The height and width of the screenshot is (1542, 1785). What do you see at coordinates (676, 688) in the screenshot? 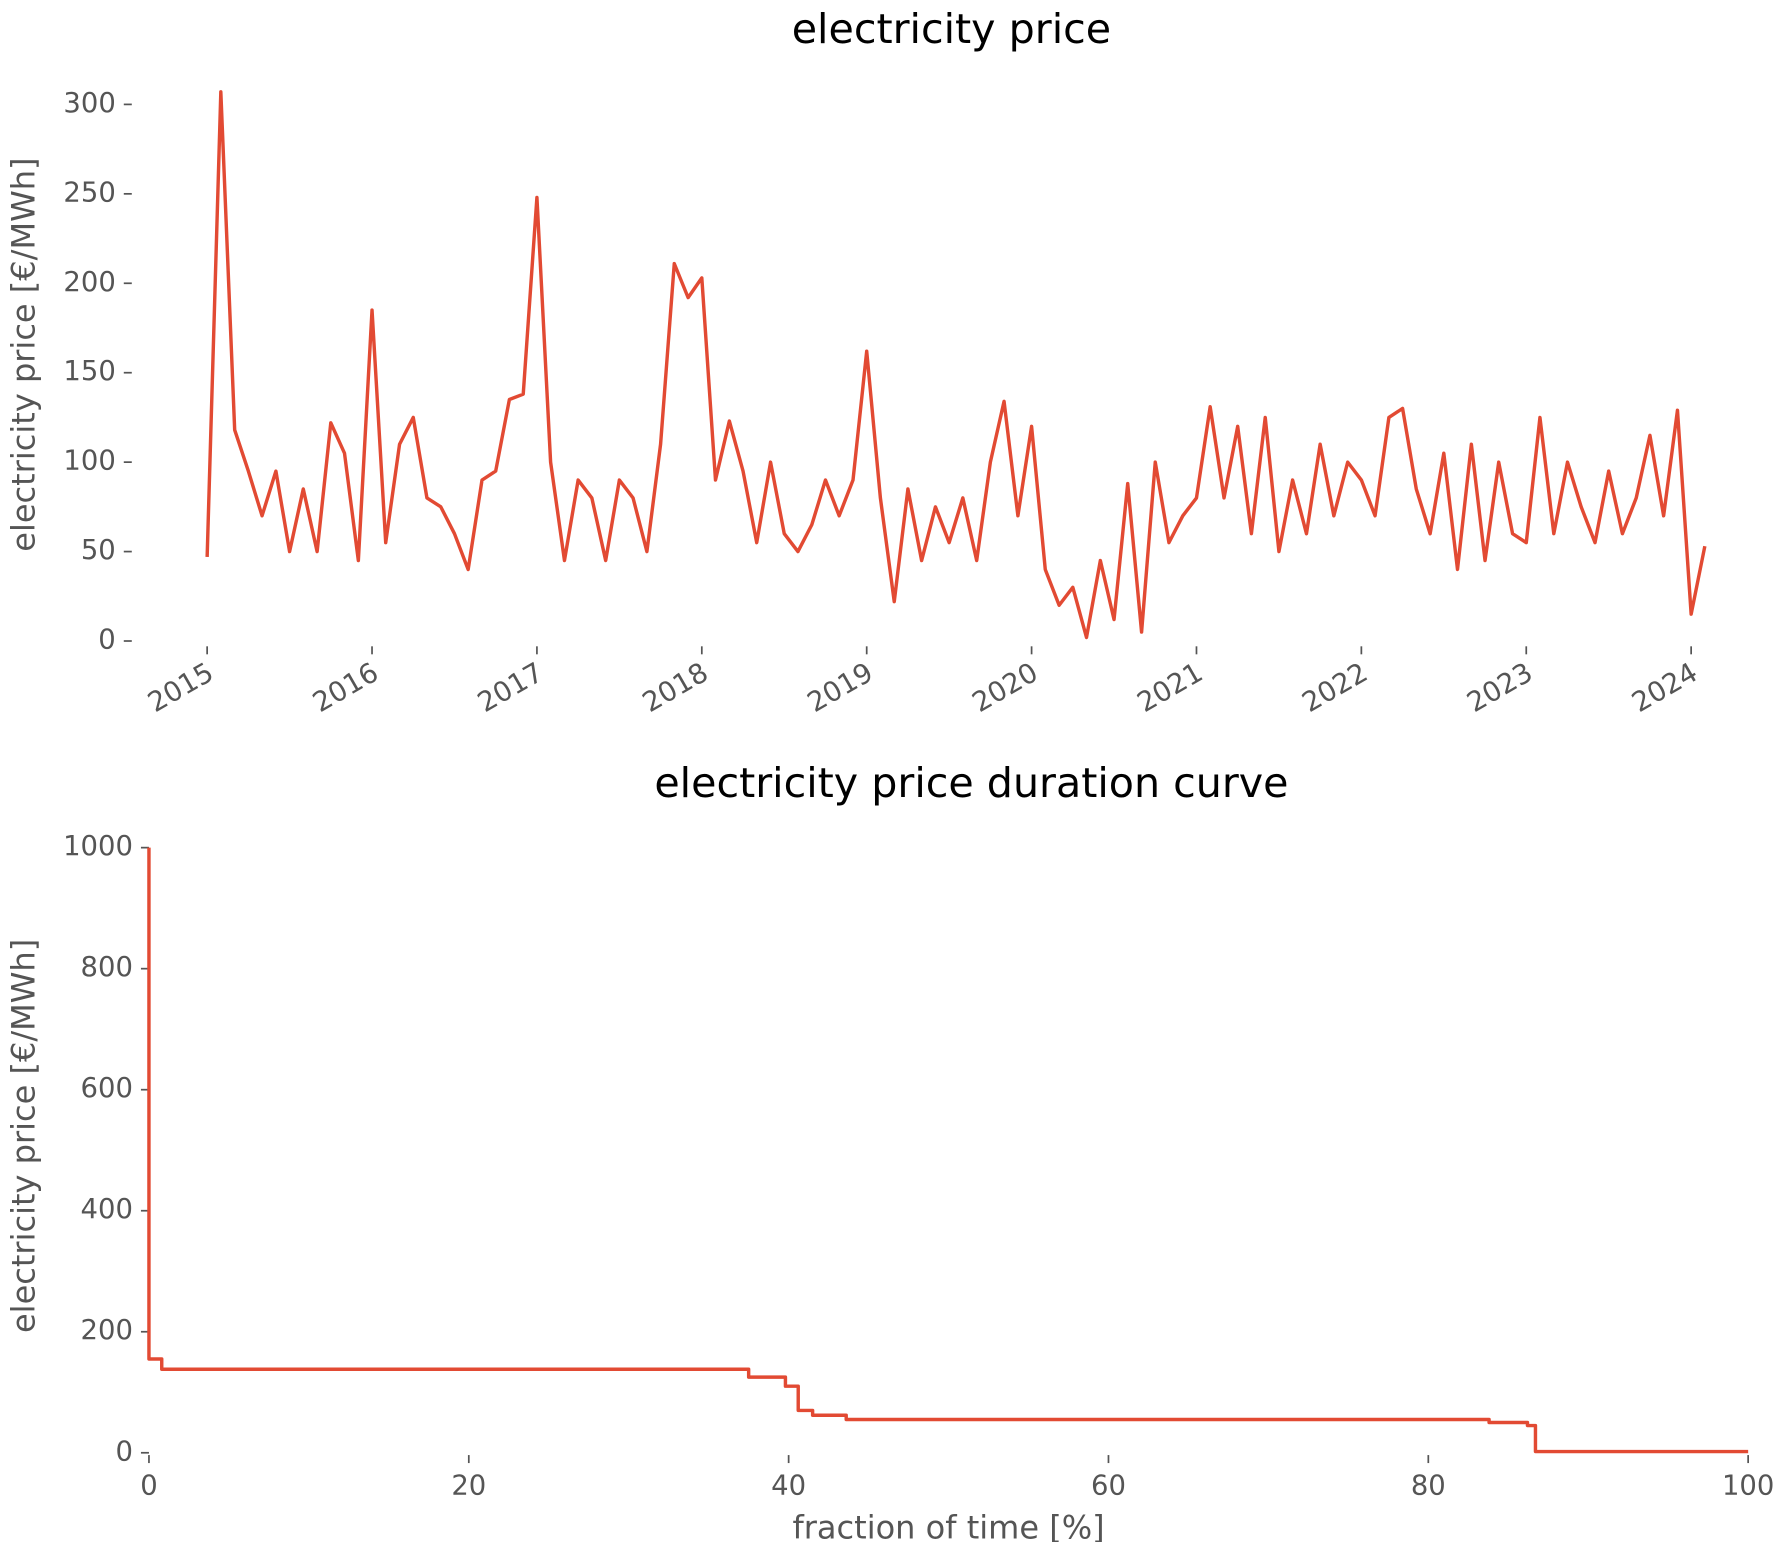
I see `x-tick-label: 2018` at bounding box center [676, 688].